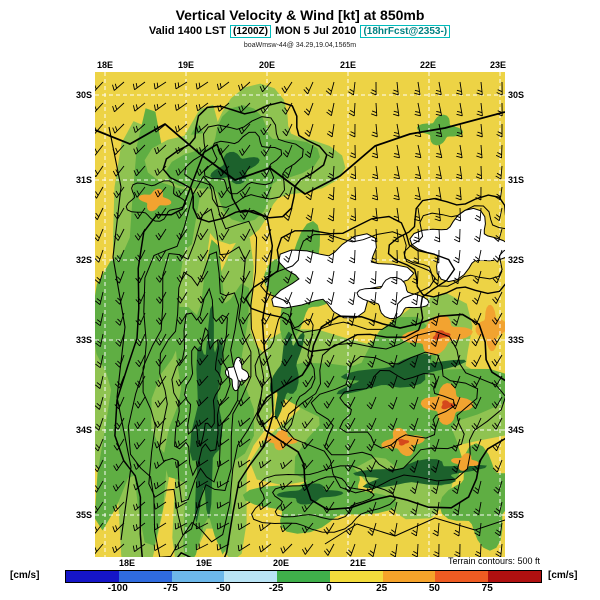  What do you see at coordinates (348, 65) in the screenshot?
I see `axis-tick-top: 21E` at bounding box center [348, 65].